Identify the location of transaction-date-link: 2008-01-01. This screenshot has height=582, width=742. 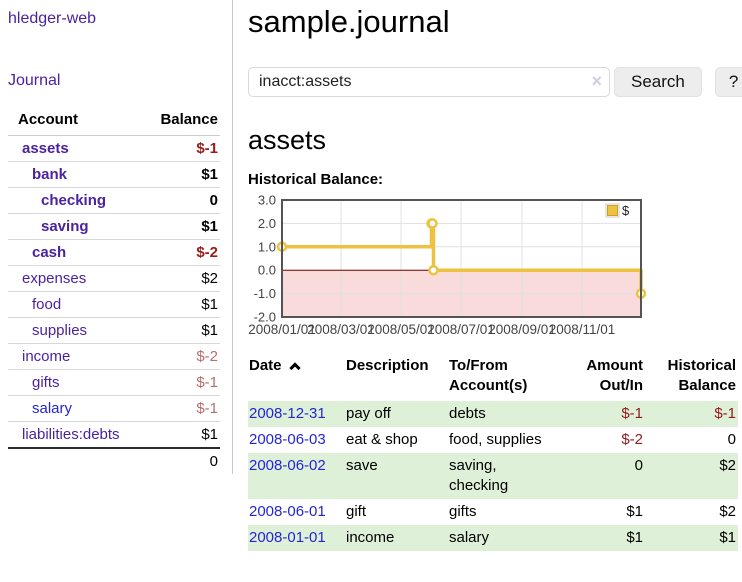
(287, 537).